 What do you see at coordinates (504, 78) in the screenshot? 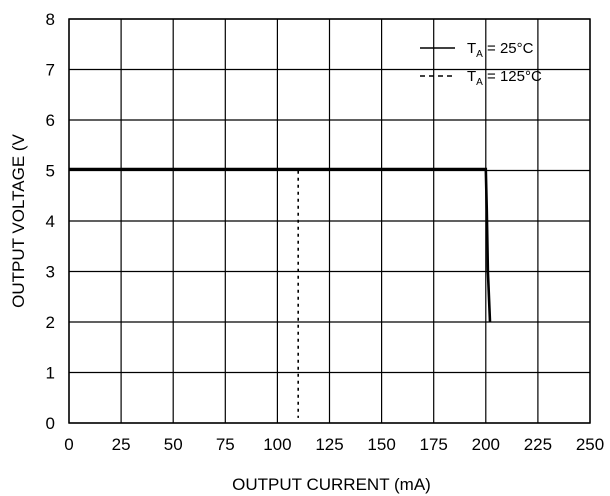
I see `legend-label-125c: TA = 125°C` at bounding box center [504, 78].